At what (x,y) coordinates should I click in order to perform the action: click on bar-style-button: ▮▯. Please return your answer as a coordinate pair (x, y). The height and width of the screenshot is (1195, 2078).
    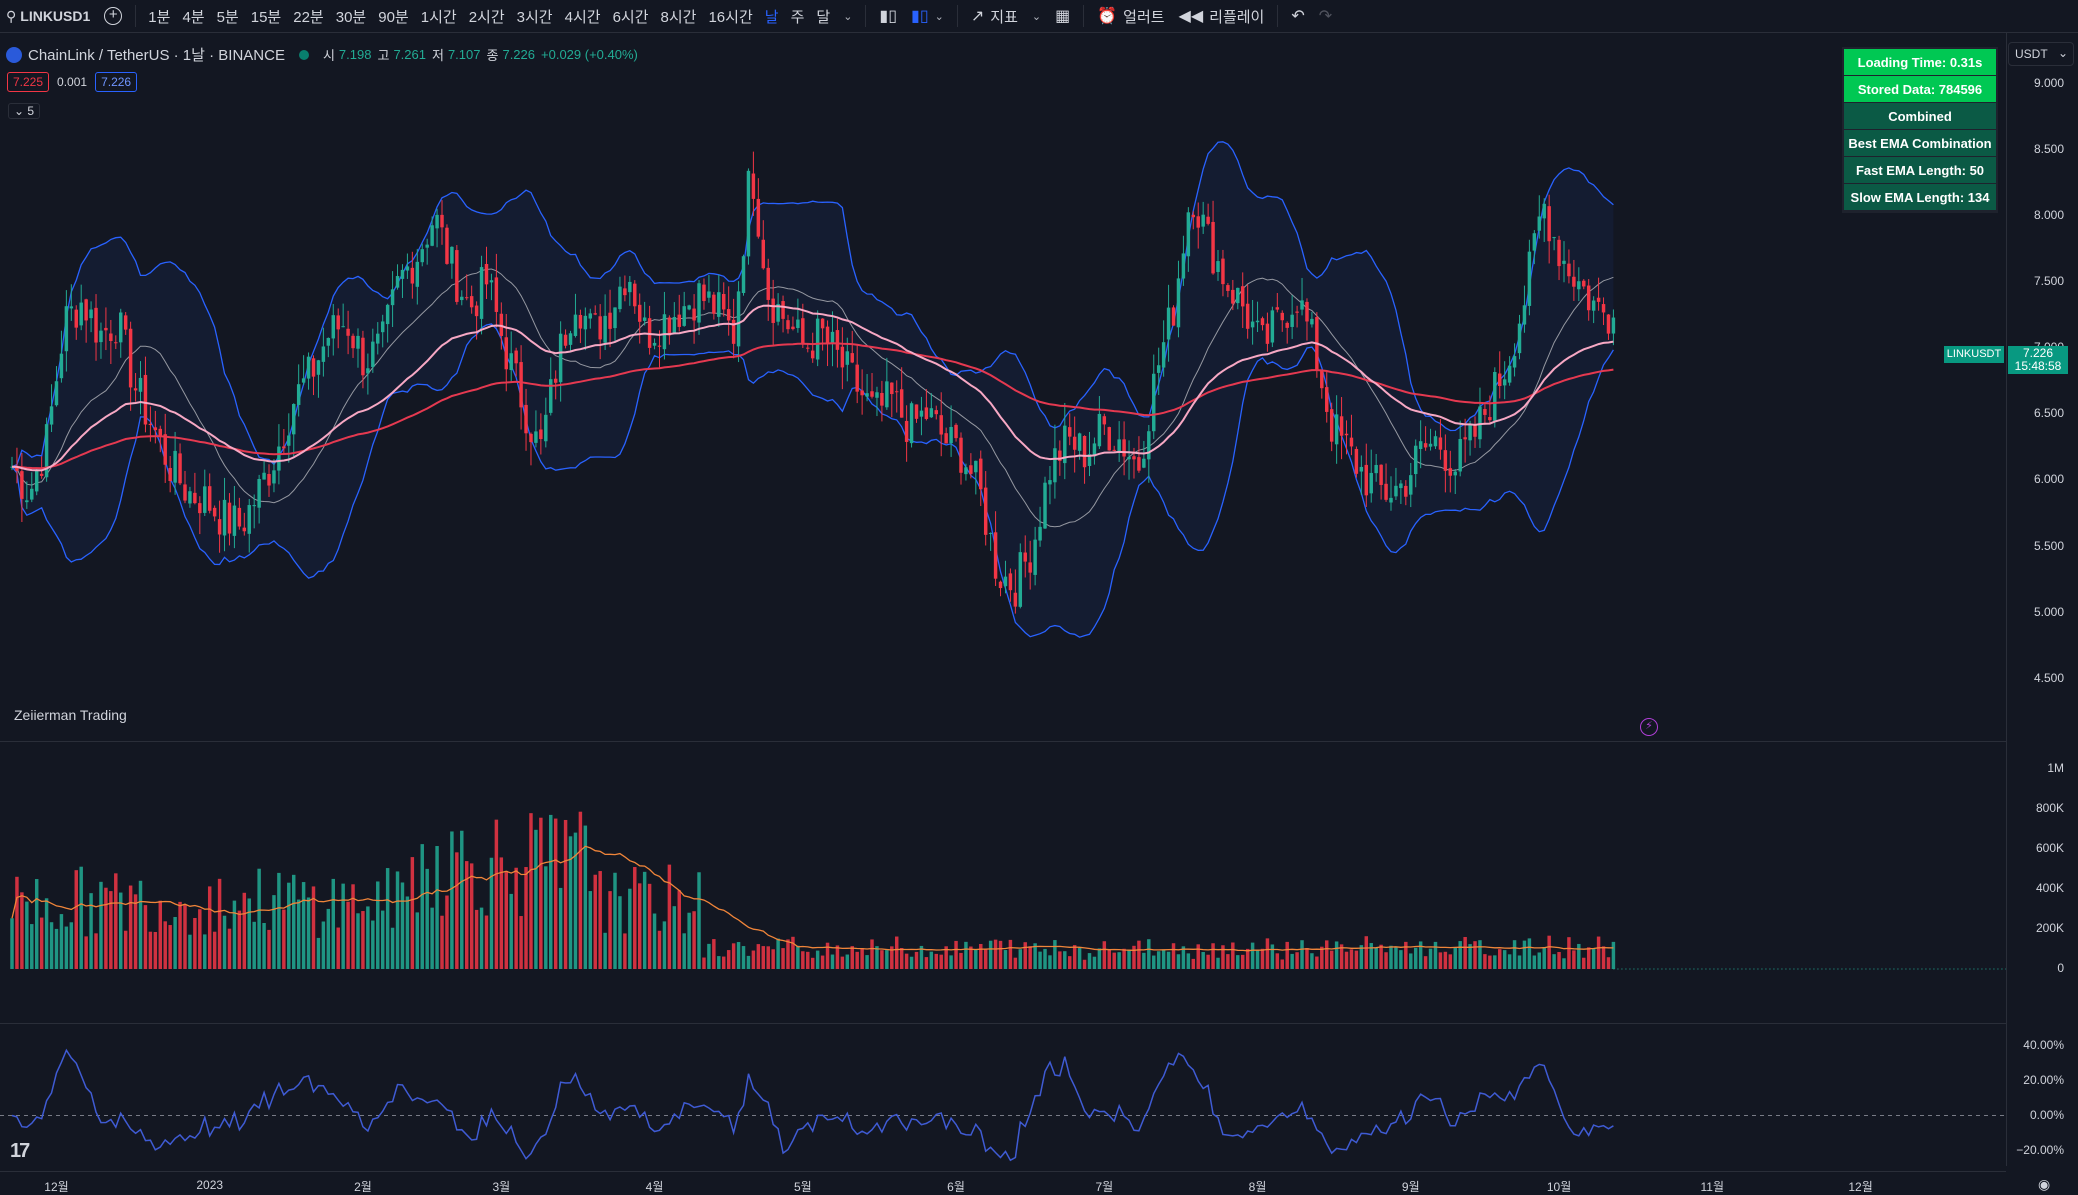
    Looking at the image, I should click on (888, 16).